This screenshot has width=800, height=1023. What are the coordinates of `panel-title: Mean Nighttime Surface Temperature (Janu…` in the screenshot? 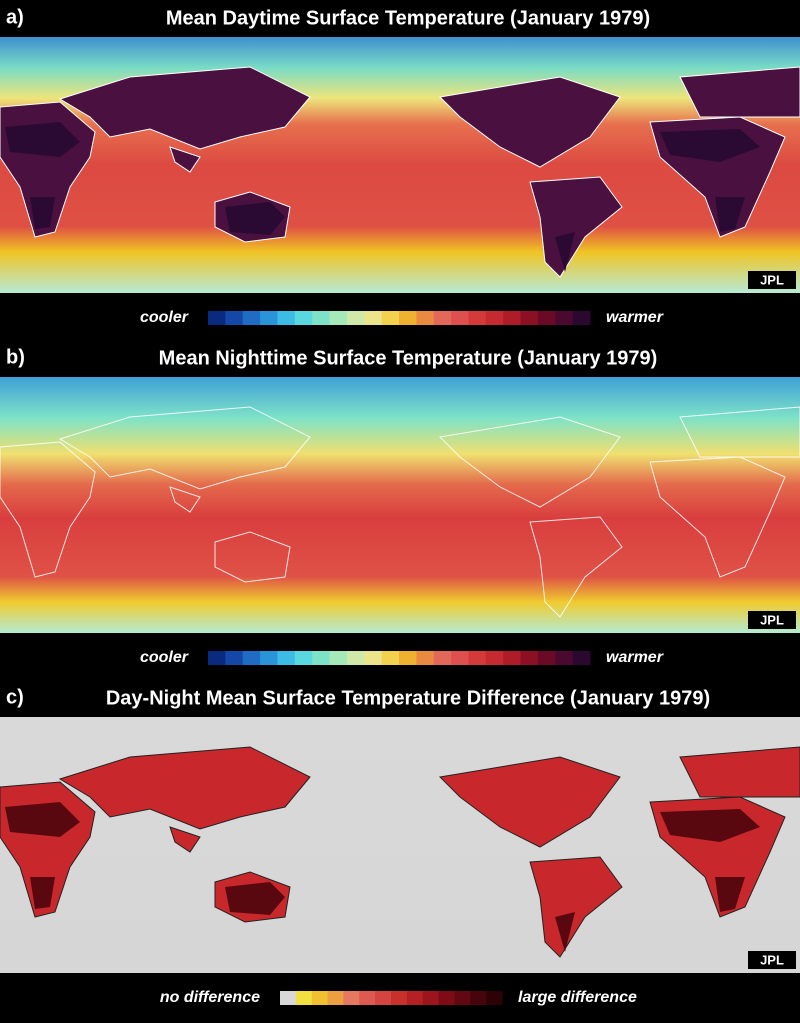 It's located at (408, 358).